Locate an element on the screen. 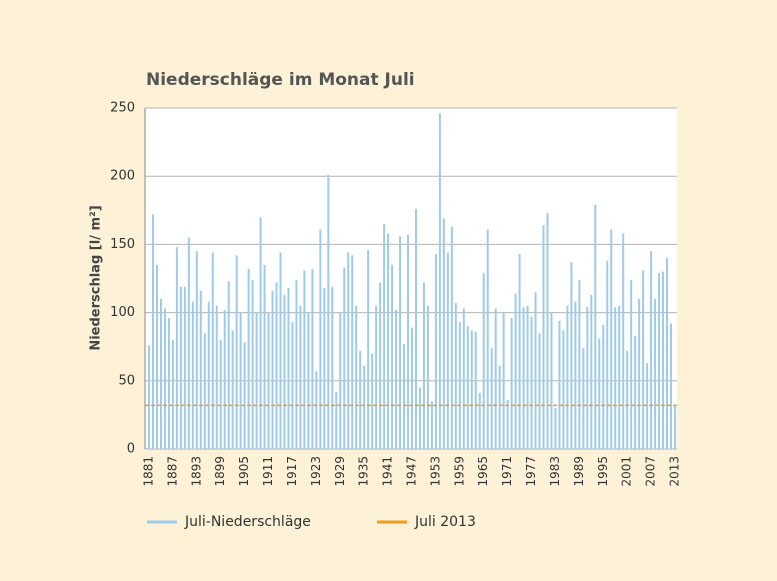 The height and width of the screenshot is (581, 777). x-tick-label: 1971 is located at coordinates (507, 471).